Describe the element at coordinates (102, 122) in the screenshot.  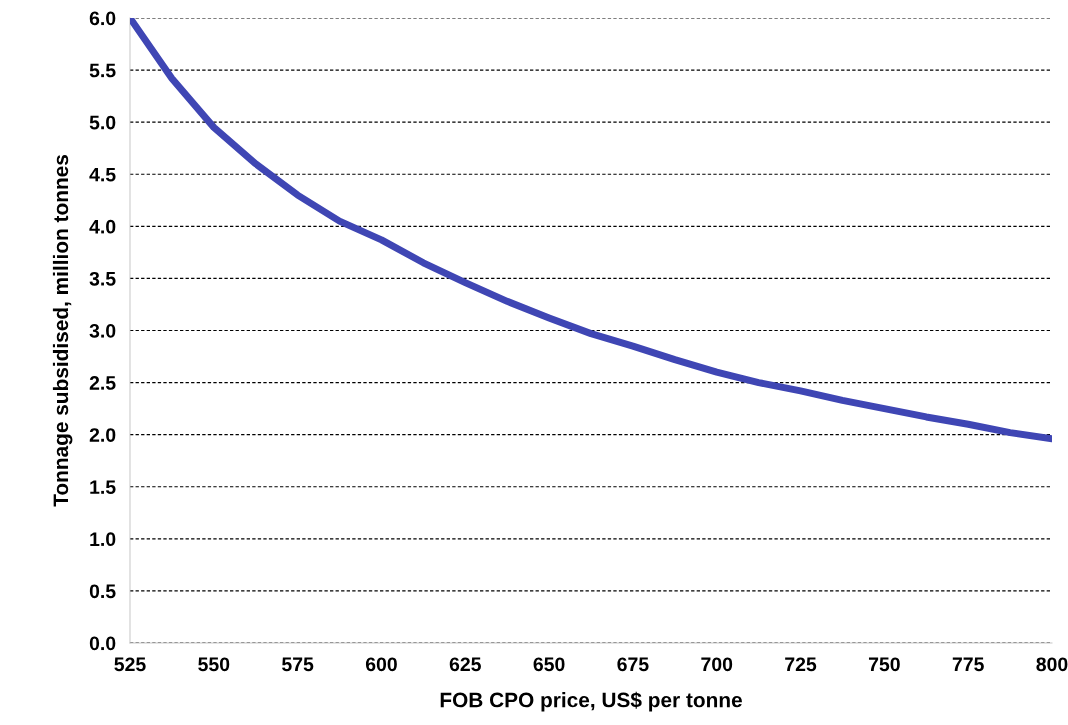
I see `y-tick-label: 5.0` at that location.